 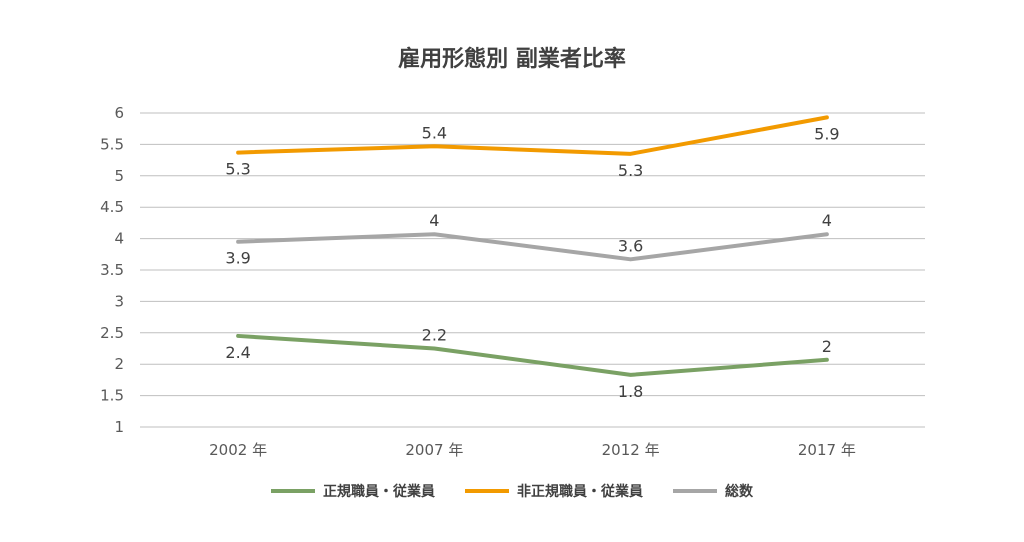 I want to click on legend-item: 総数, so click(x=713, y=491).